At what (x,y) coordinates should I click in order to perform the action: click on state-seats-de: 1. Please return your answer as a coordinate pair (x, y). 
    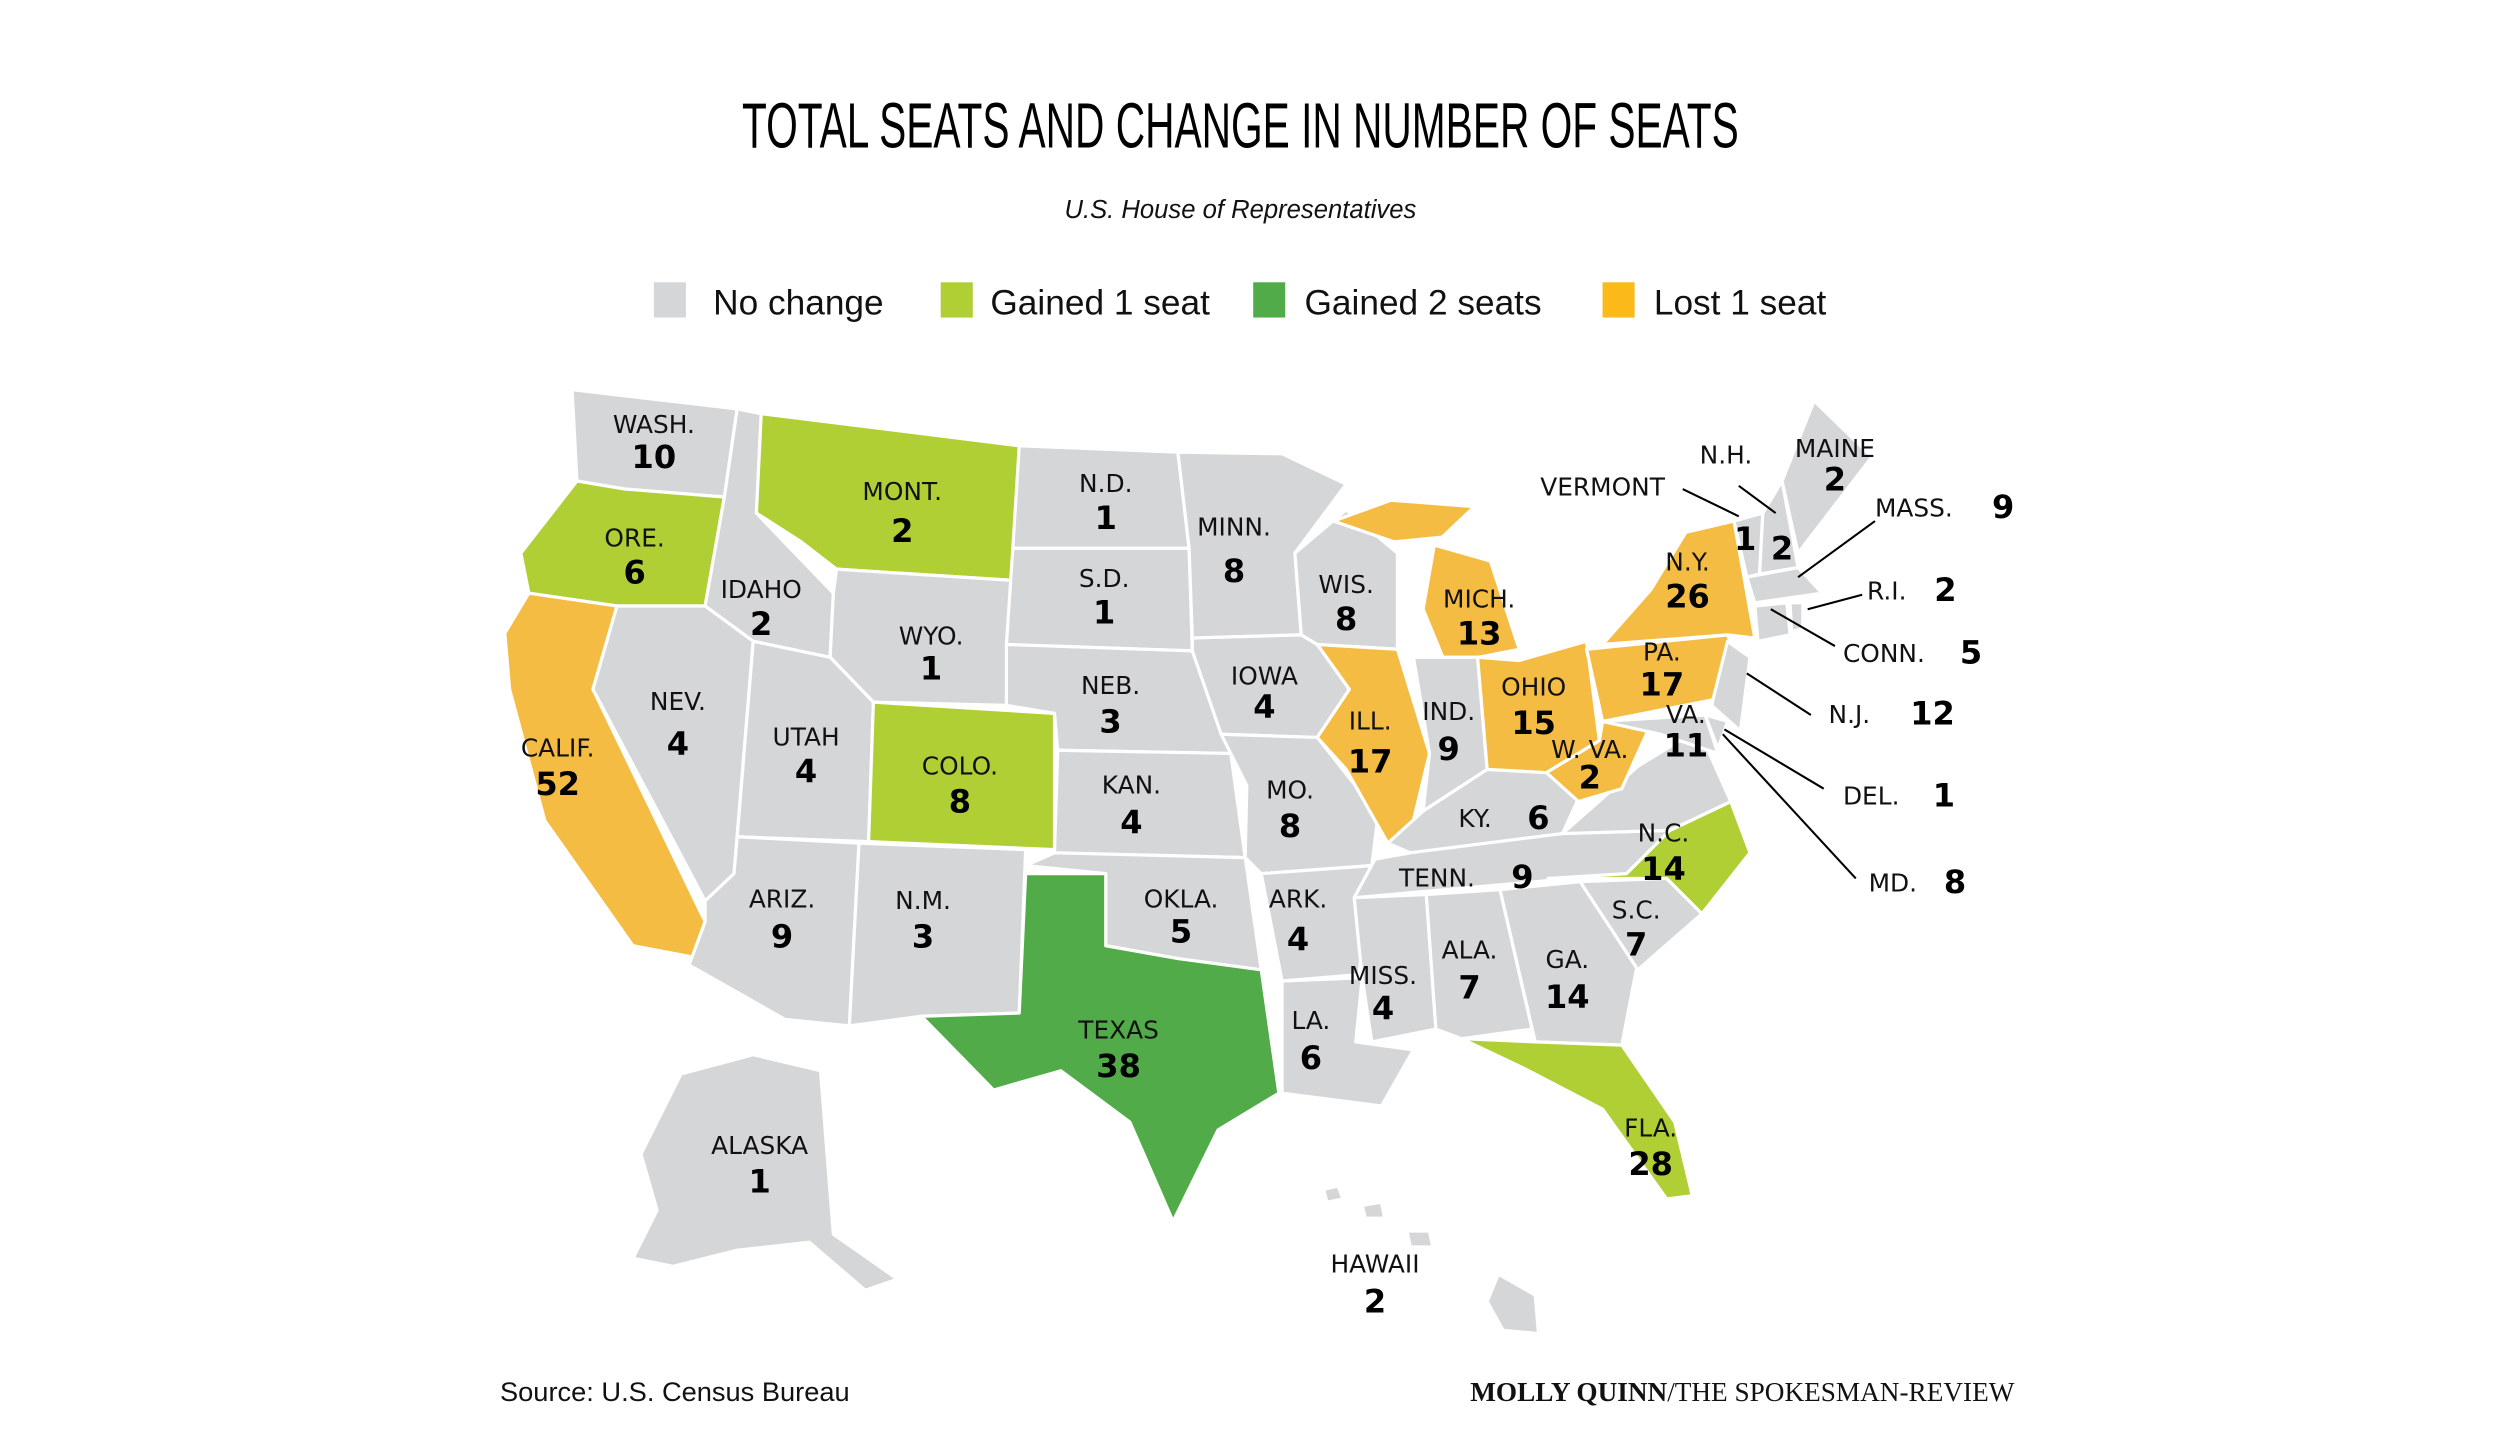
    Looking at the image, I should click on (1944, 795).